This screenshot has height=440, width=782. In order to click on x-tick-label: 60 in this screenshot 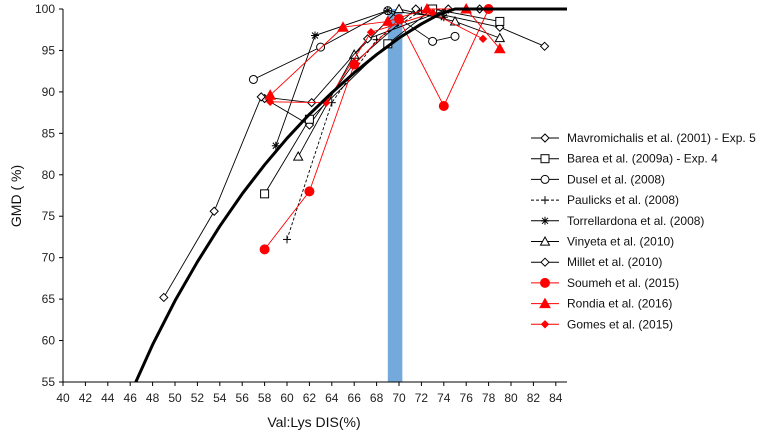, I will do `click(287, 398)`.